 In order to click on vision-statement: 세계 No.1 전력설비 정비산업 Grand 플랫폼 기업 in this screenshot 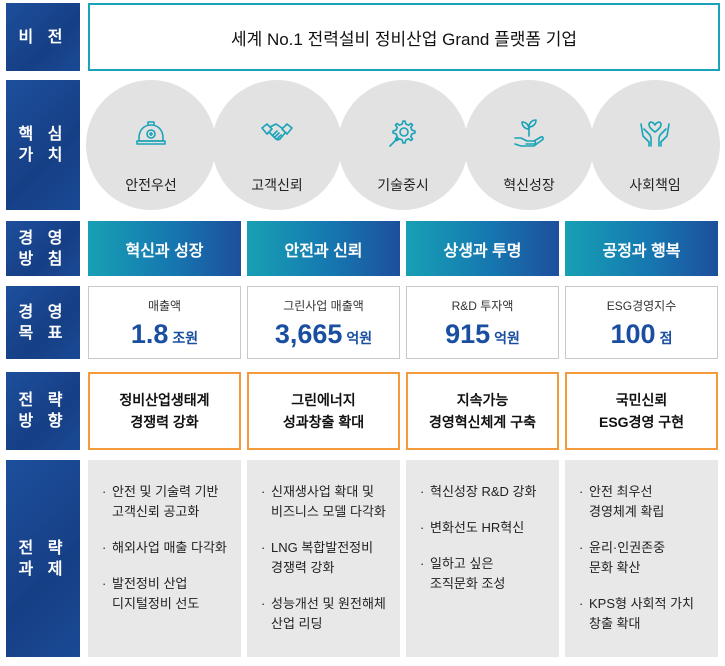, I will do `click(404, 37)`.